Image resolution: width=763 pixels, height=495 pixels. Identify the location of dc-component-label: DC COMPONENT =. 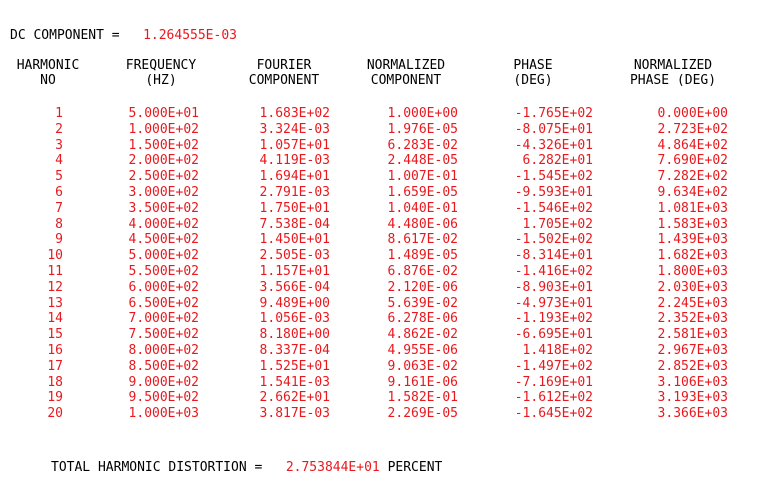
(65, 35).